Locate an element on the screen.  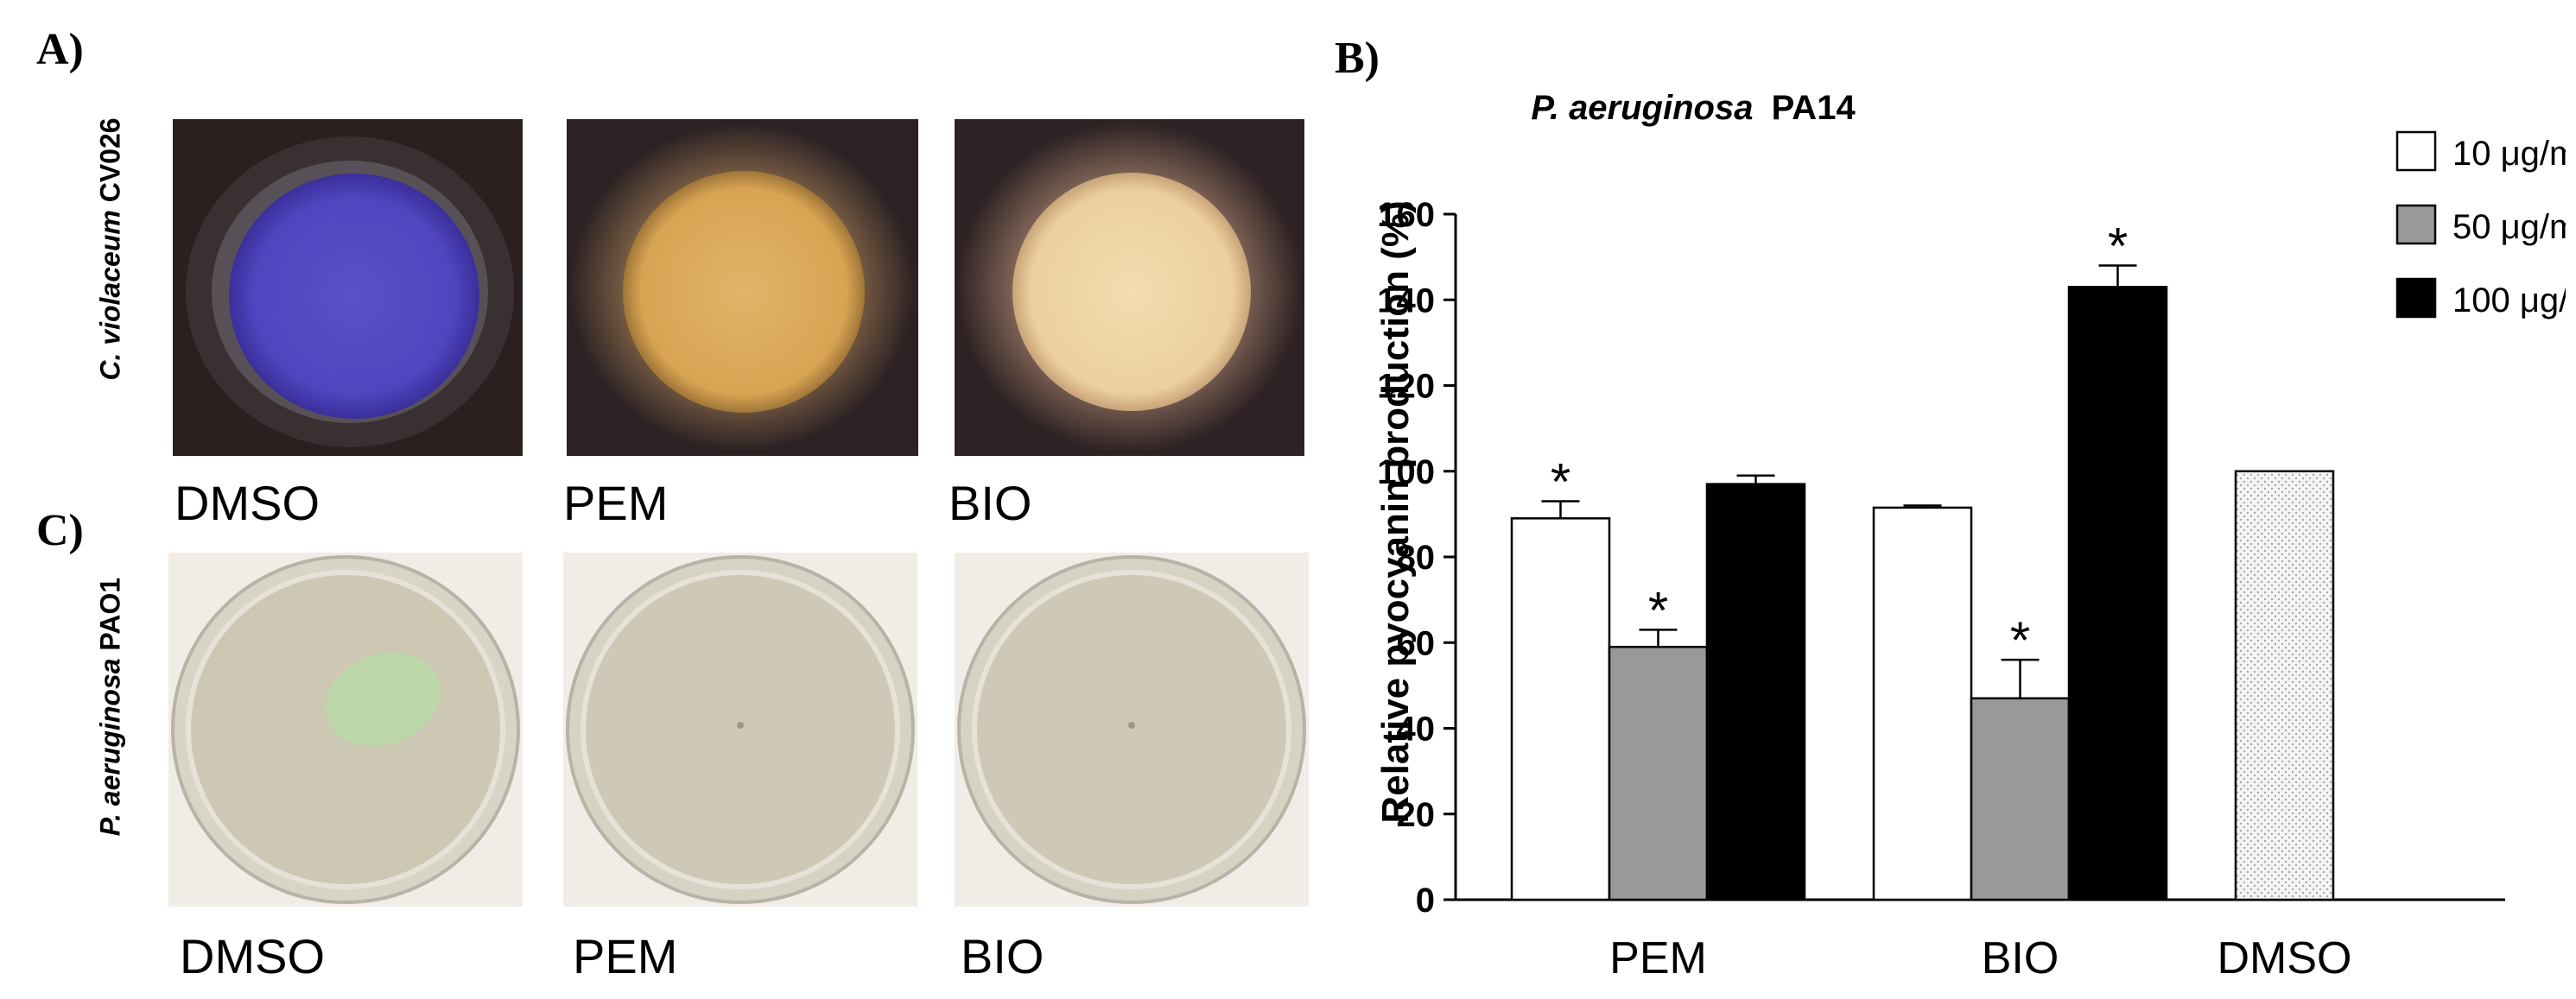
panel-b-label: B) is located at coordinates (1357, 58).